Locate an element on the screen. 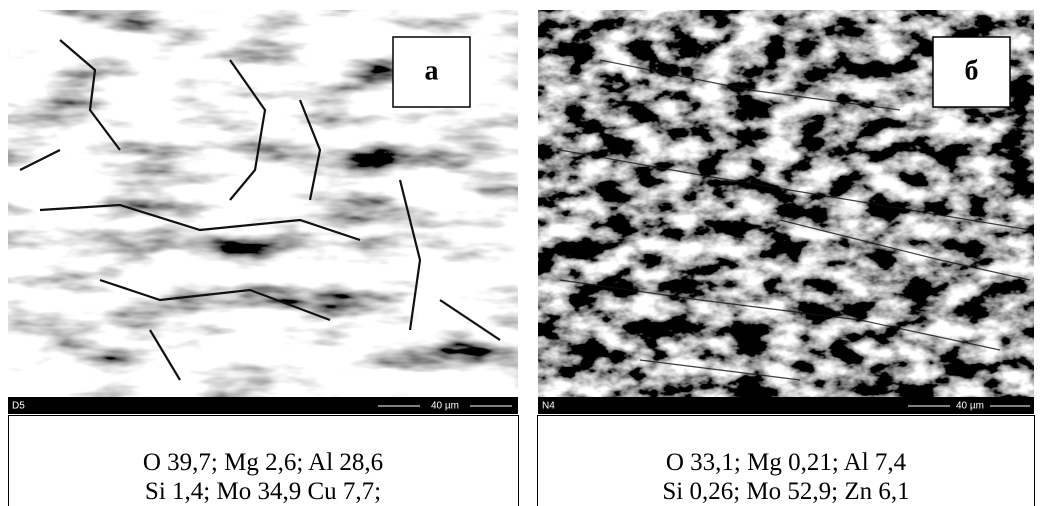  composition-line: O 33,1; Mg 0,21; Al 7,4 is located at coordinates (786, 462).